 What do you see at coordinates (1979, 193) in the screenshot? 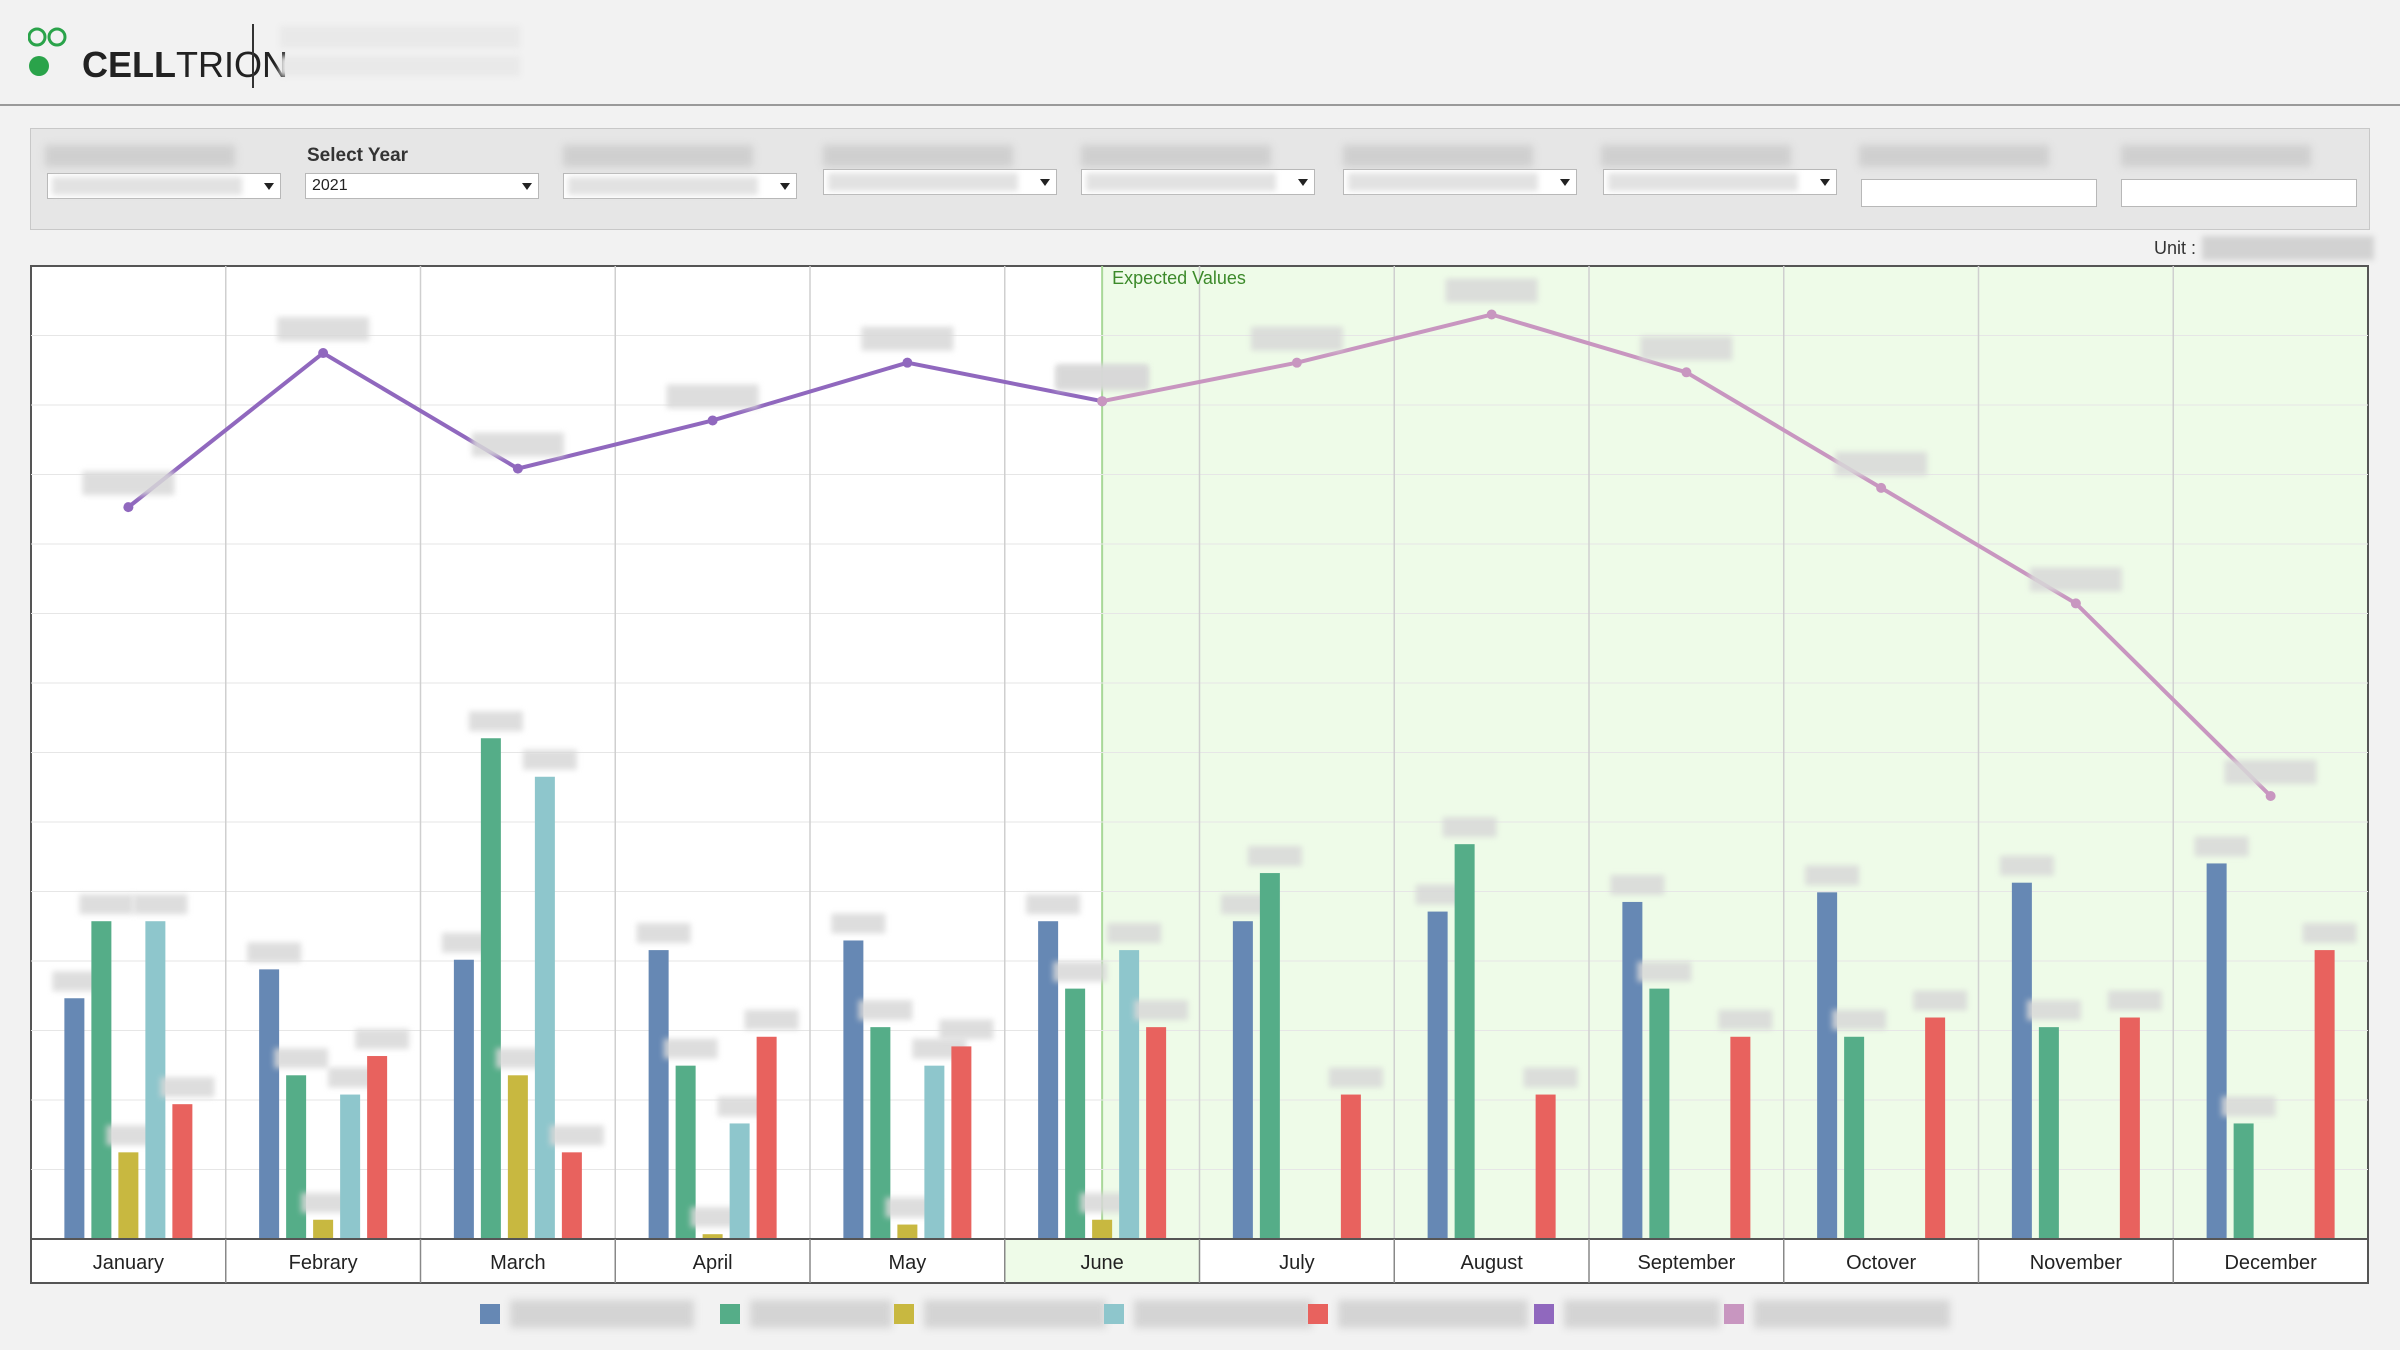
I see `filter-8-textbox` at bounding box center [1979, 193].